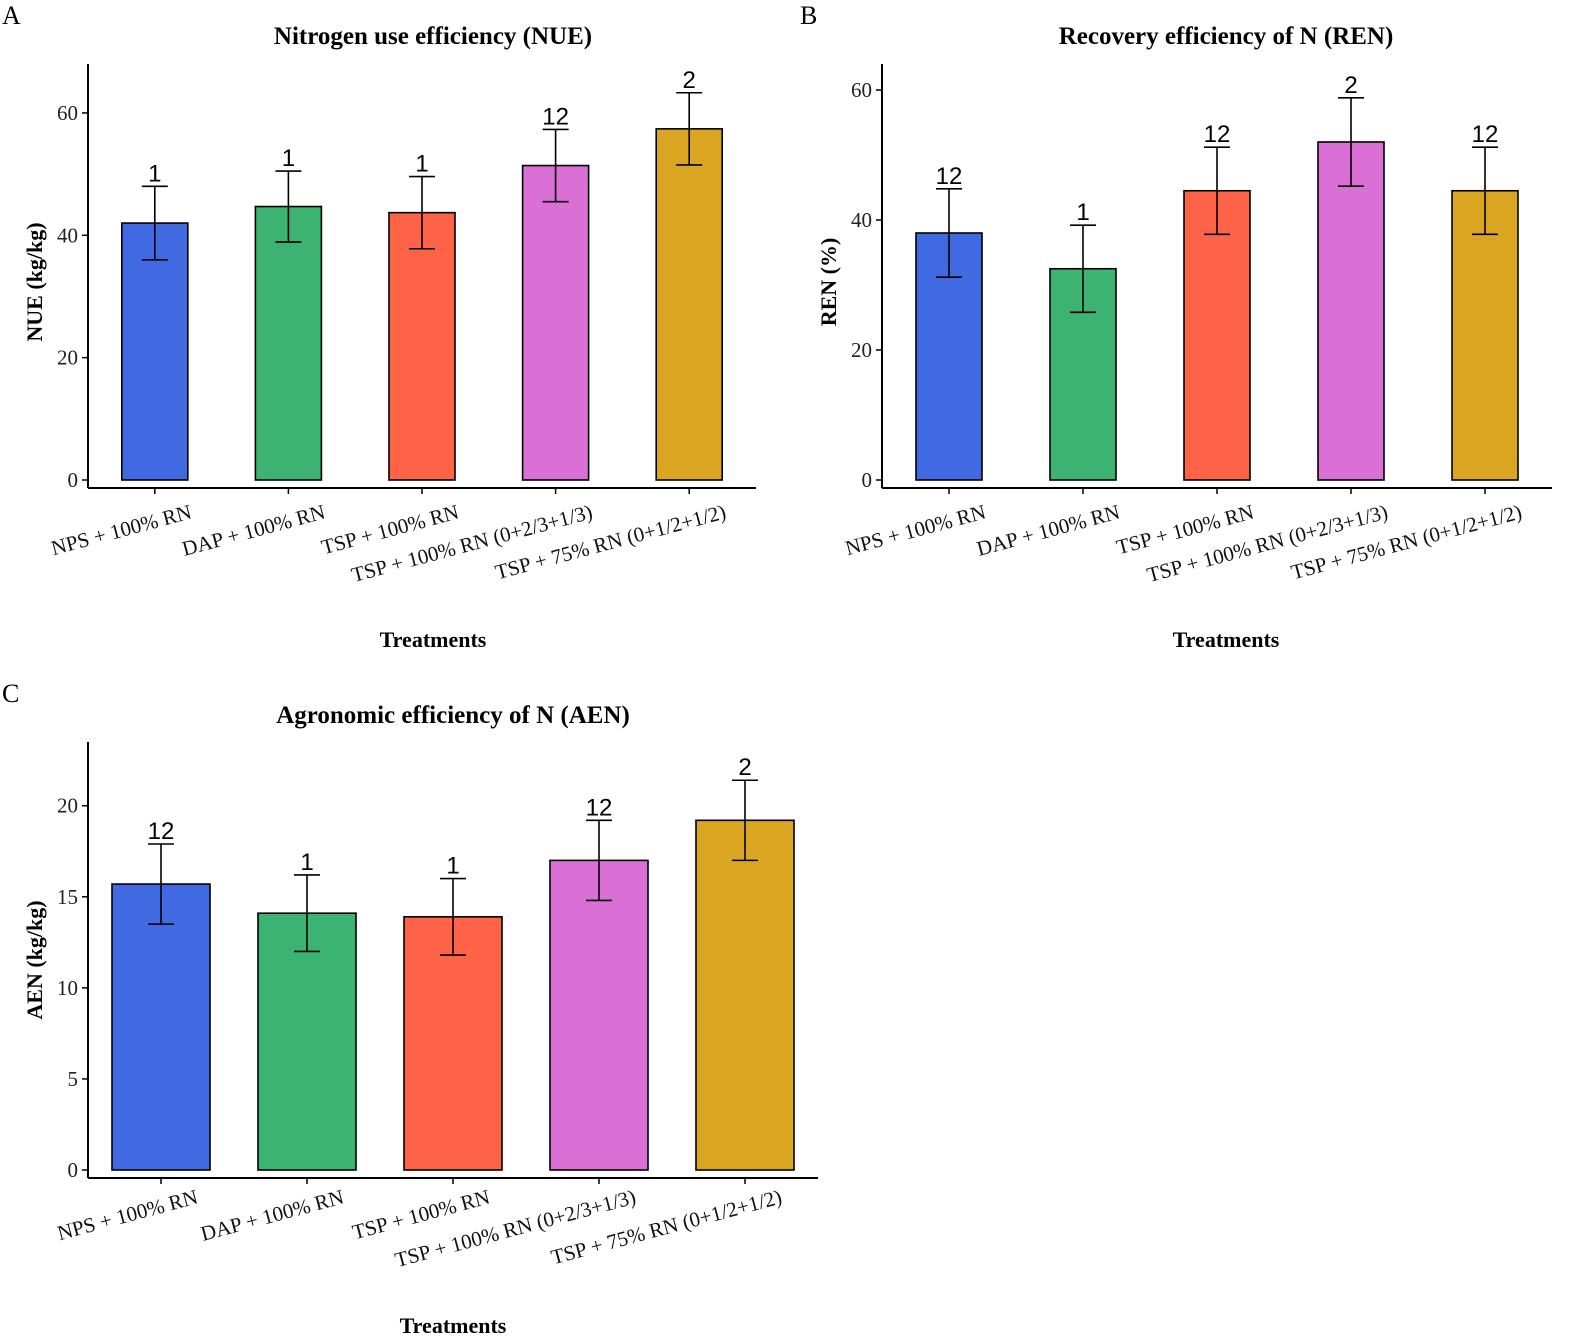  Describe the element at coordinates (67, 988) in the screenshot. I see `y-tick-label: 10` at that location.